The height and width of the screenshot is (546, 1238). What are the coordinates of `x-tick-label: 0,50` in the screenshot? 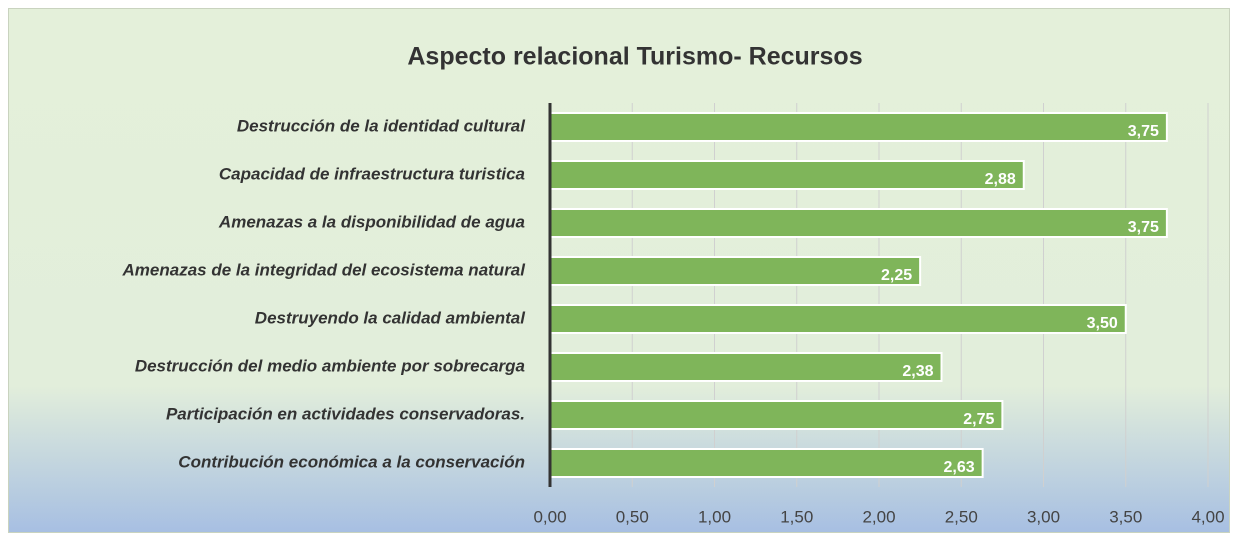 It's located at (632, 516).